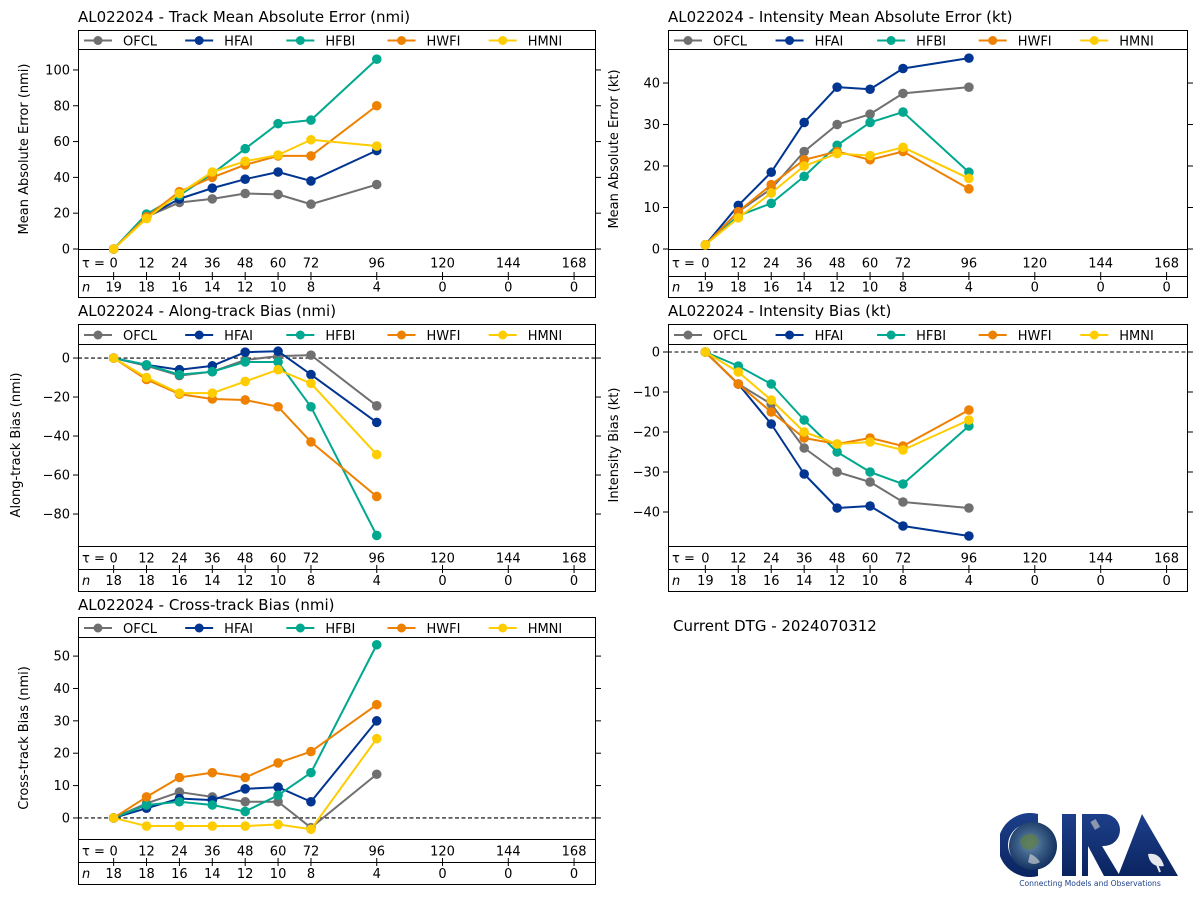  What do you see at coordinates (837, 288) in the screenshot?
I see `n-count-label: 12` at bounding box center [837, 288].